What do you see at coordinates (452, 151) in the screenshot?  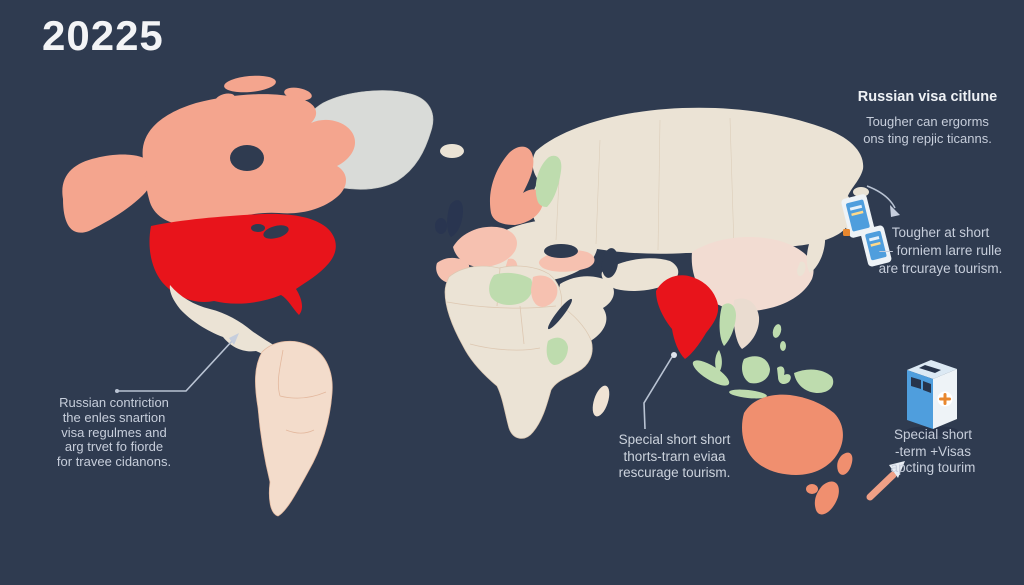 I see `map-region-iceland` at bounding box center [452, 151].